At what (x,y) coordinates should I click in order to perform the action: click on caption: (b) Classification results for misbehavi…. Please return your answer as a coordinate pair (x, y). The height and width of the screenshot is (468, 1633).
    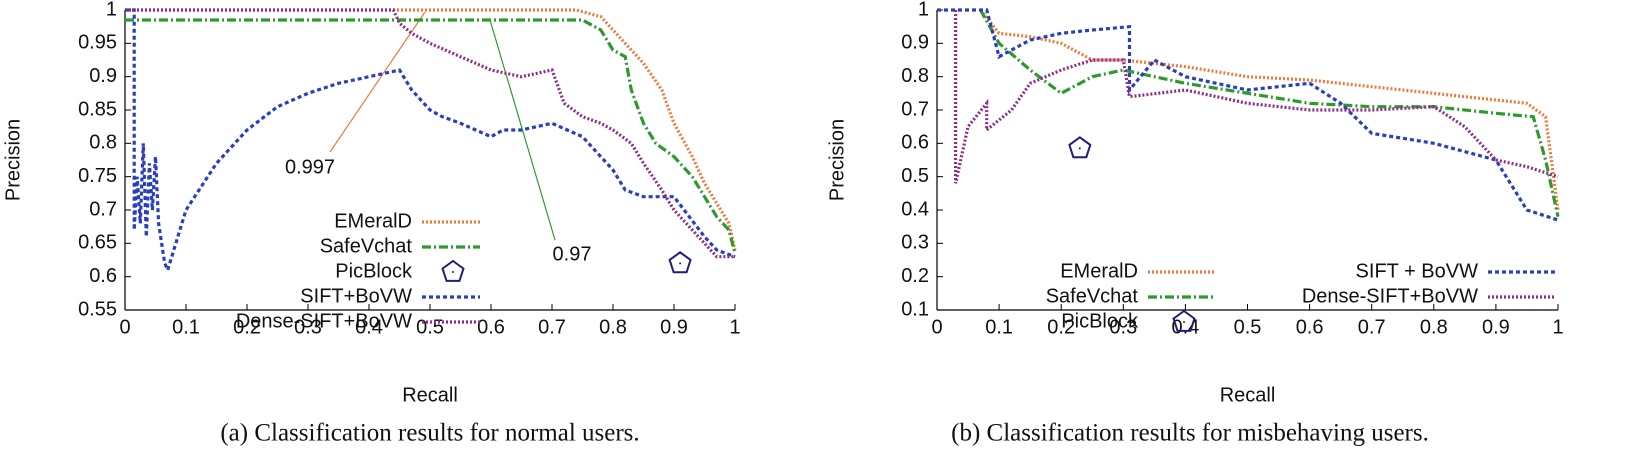
    Looking at the image, I should click on (1190, 433).